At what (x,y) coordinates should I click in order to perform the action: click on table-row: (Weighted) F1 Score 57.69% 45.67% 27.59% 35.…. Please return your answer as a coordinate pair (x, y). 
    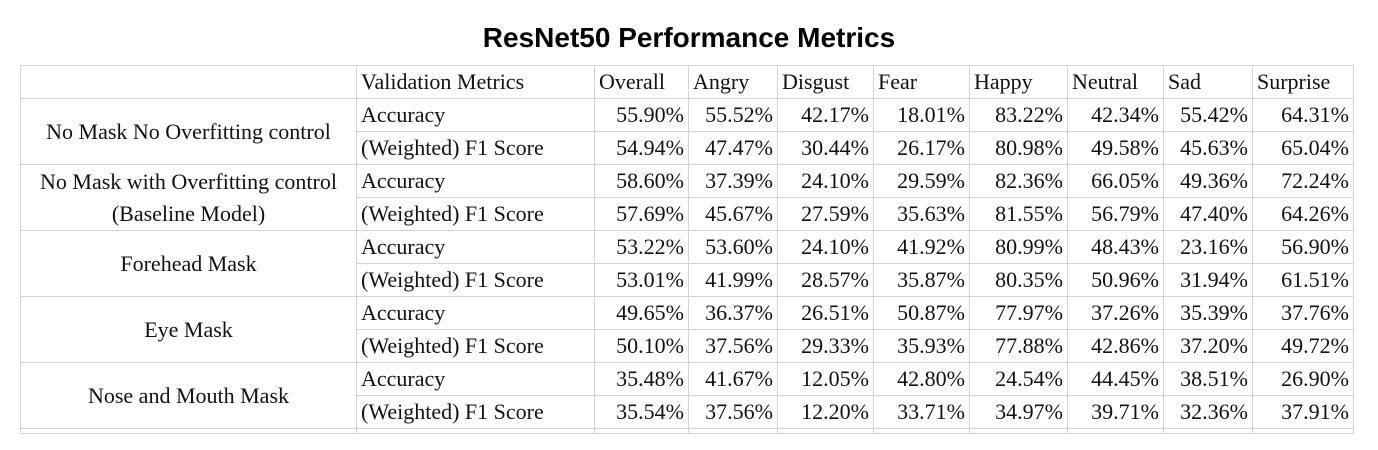
    Looking at the image, I should click on (687, 214).